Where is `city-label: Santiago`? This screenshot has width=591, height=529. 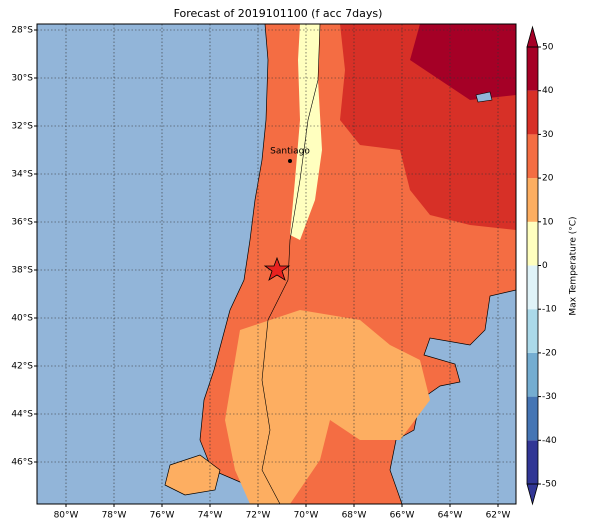
city-label: Santiago is located at coordinates (290, 152).